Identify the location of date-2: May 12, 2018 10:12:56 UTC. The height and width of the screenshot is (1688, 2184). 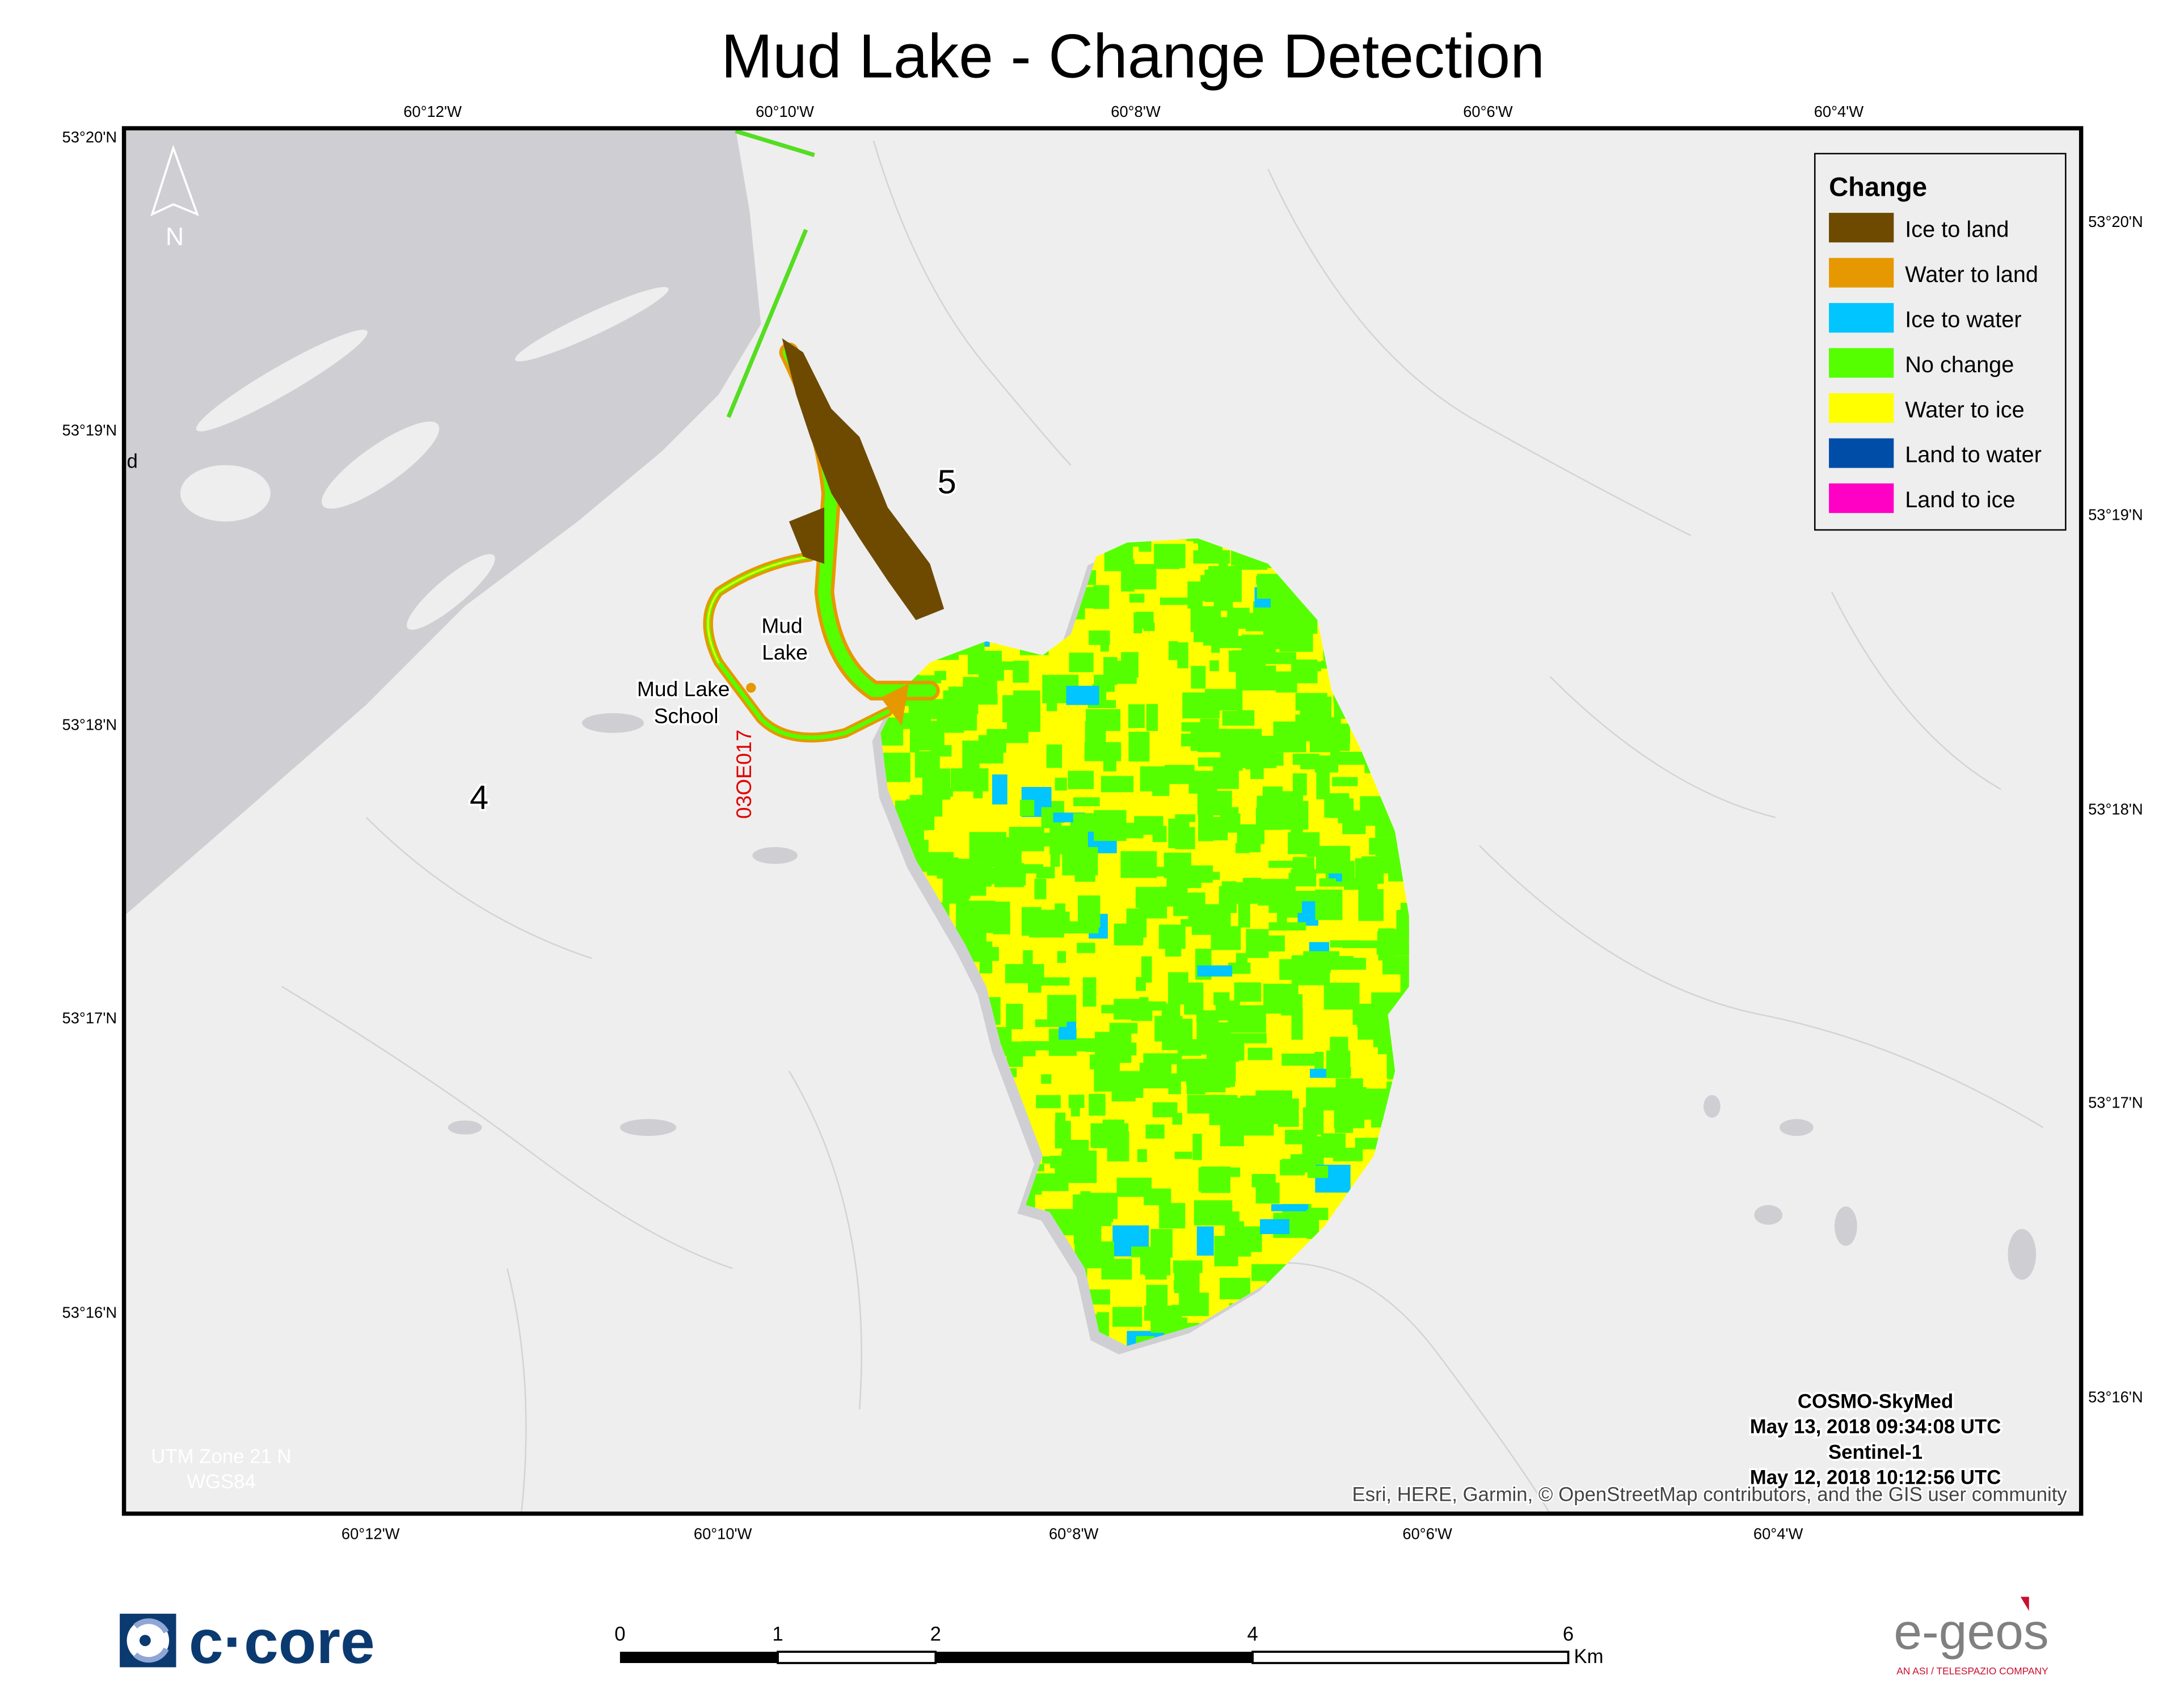
(1875, 1478).